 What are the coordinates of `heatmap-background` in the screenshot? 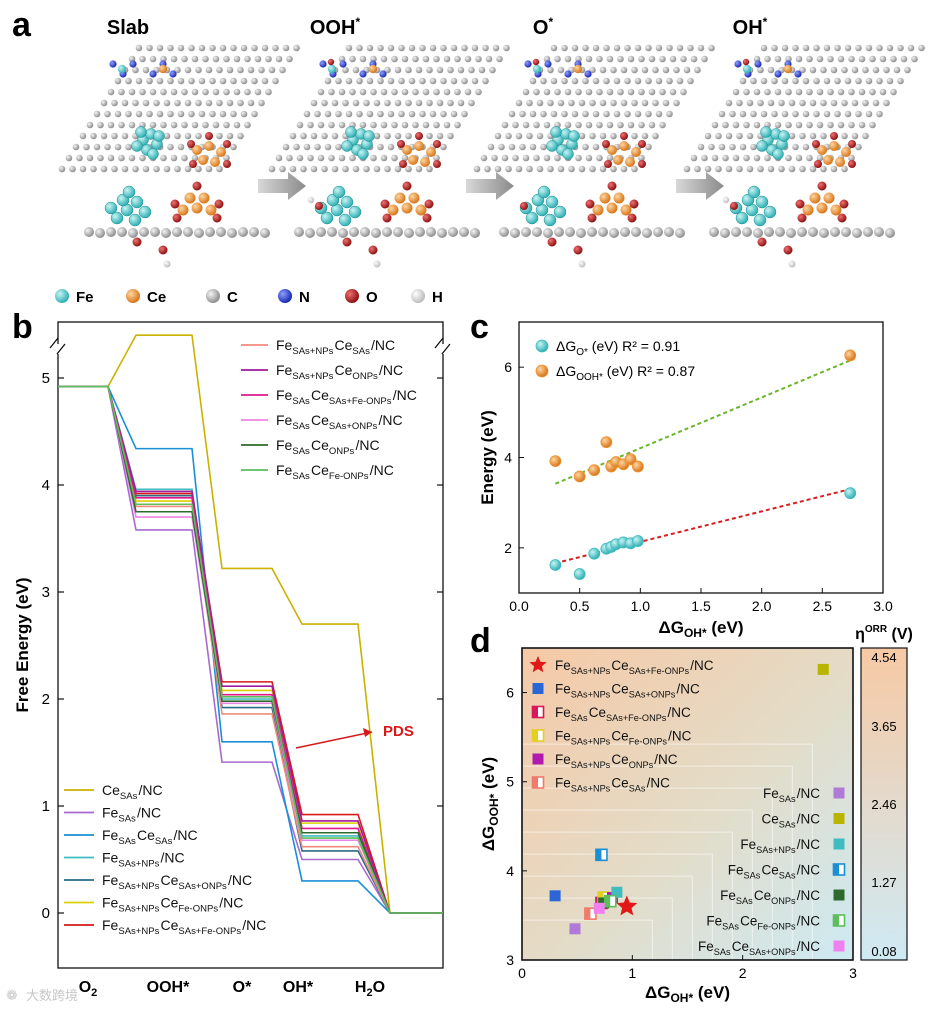 It's located at (687, 804).